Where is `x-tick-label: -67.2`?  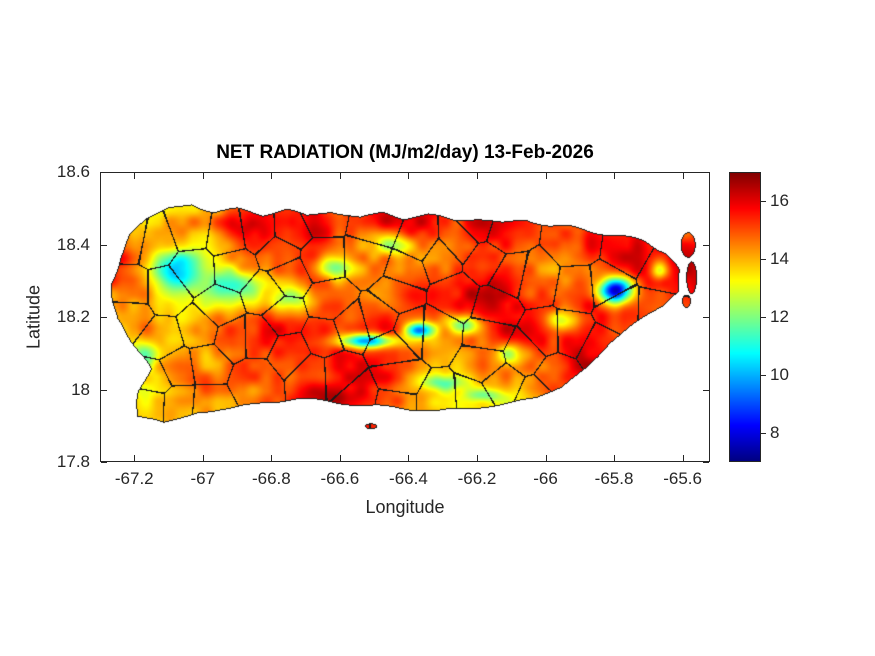 x-tick-label: -67.2 is located at coordinates (134, 478).